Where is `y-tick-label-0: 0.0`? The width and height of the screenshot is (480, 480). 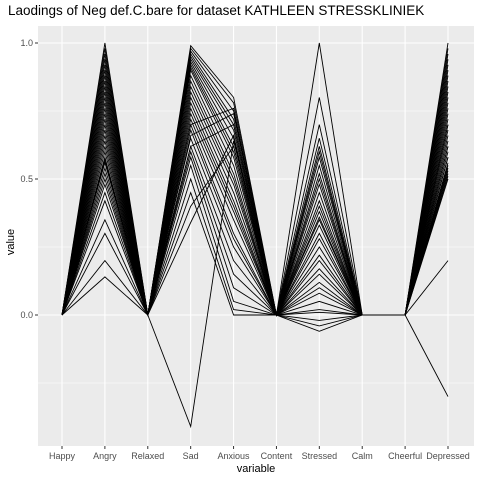 y-tick-label-0: 0.0 is located at coordinates (26, 315).